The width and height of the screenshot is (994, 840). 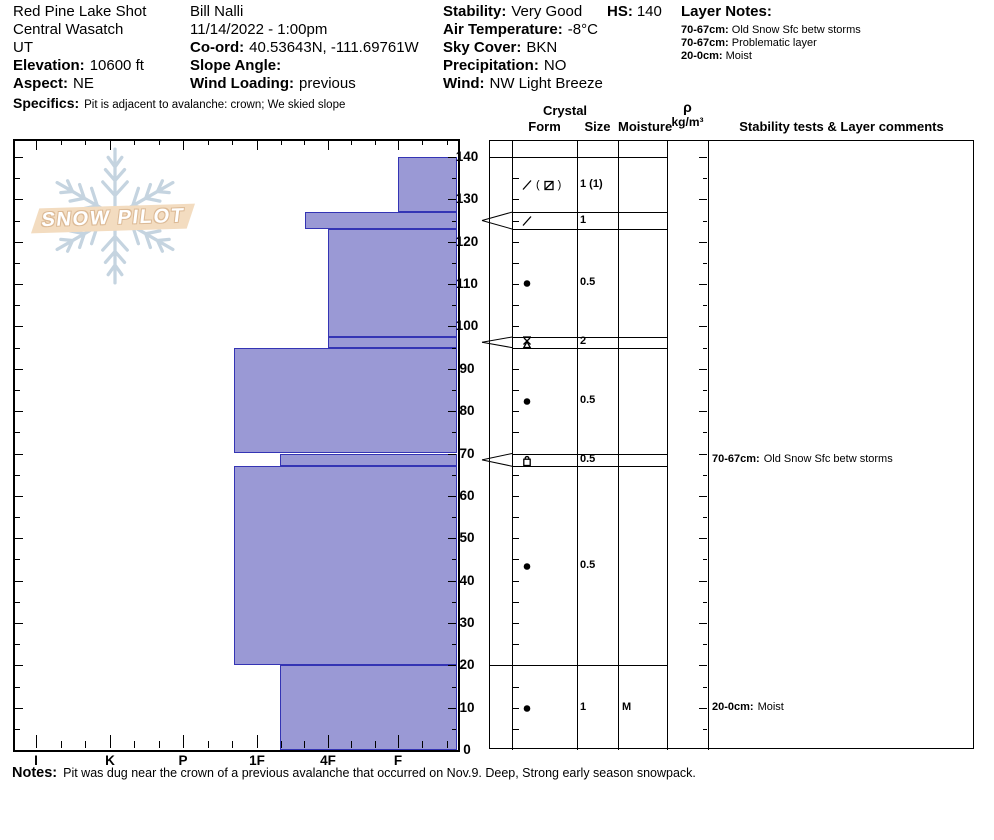 I want to click on air-temp-value: -8°C, so click(x=582, y=29).